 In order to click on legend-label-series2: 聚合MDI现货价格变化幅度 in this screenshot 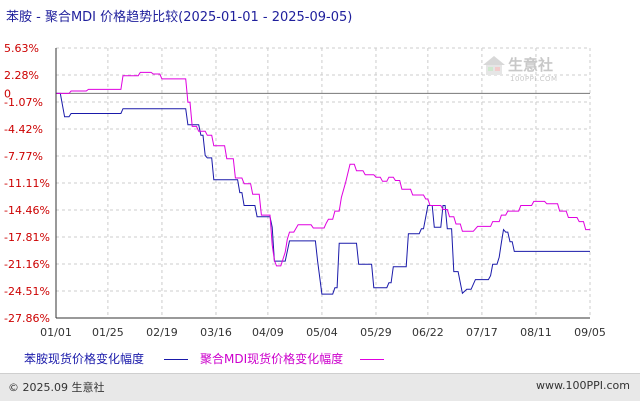, I will do `click(272, 359)`.